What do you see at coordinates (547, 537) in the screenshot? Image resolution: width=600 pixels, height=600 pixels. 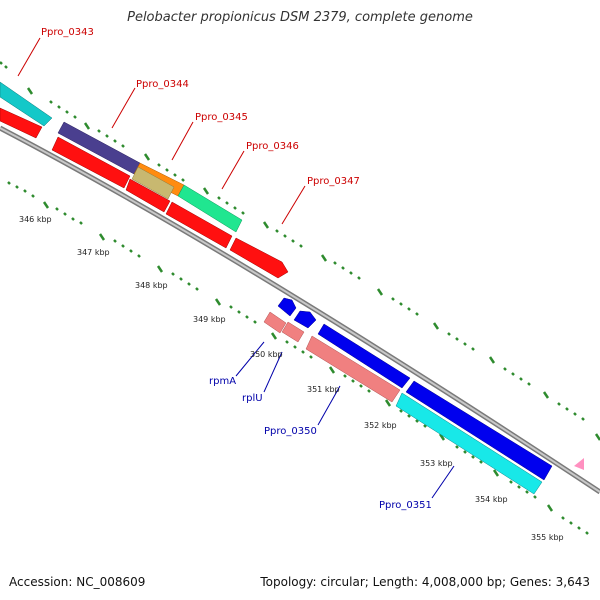 I see `kbp-label: 355 kbp` at bounding box center [547, 537].